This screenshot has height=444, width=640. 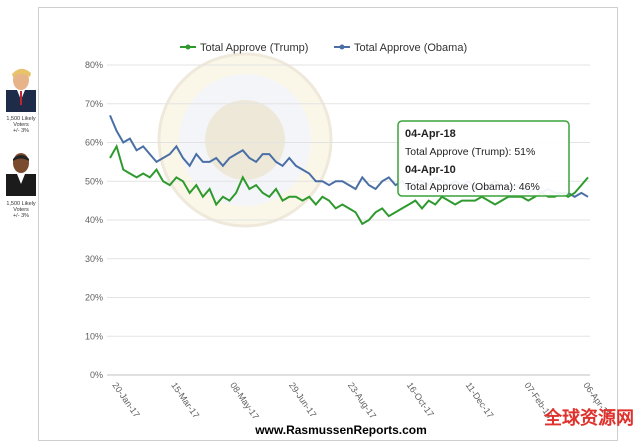 I want to click on y-tick-70: 70%, so click(x=94, y=104).